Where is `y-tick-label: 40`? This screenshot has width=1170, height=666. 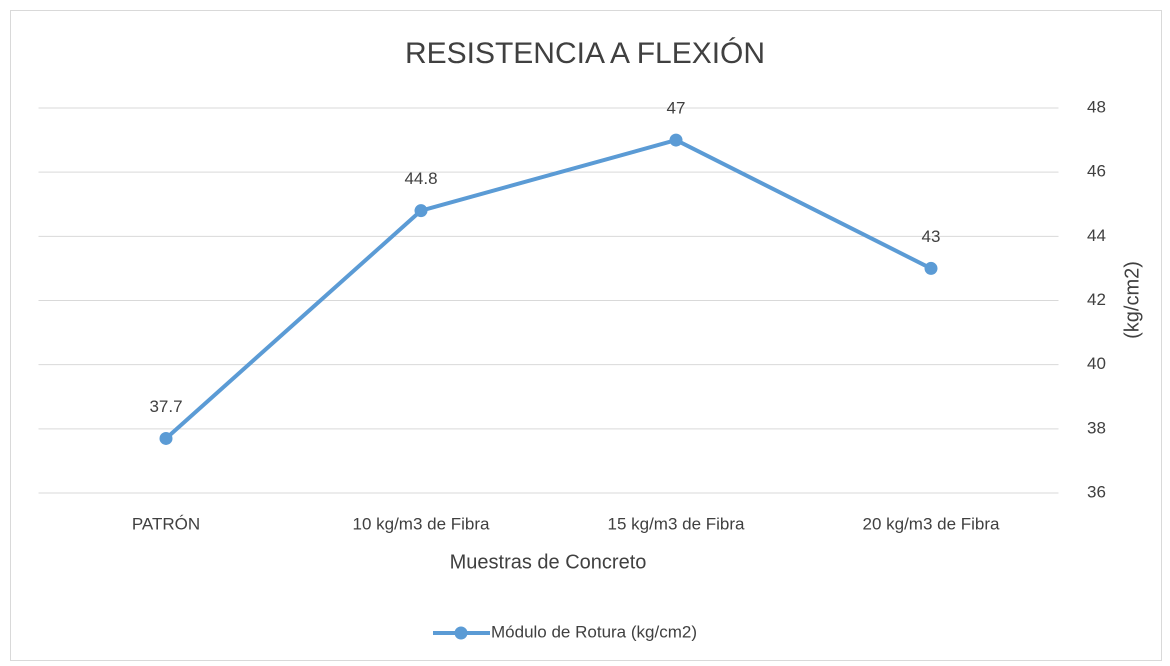
y-tick-label: 40 is located at coordinates (1096, 363).